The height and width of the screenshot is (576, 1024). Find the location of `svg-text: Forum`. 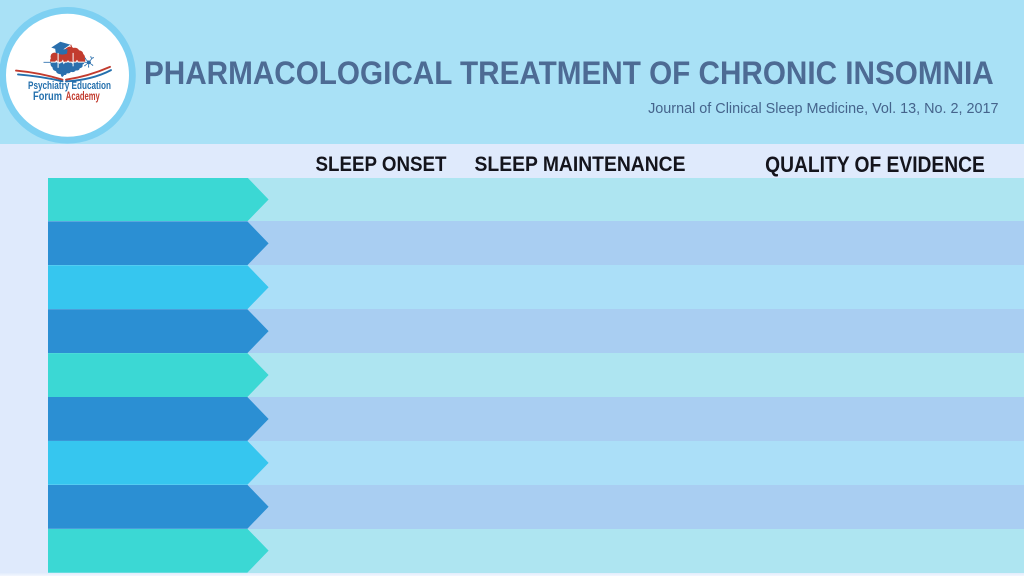

svg-text: Forum is located at coordinates (47, 96).